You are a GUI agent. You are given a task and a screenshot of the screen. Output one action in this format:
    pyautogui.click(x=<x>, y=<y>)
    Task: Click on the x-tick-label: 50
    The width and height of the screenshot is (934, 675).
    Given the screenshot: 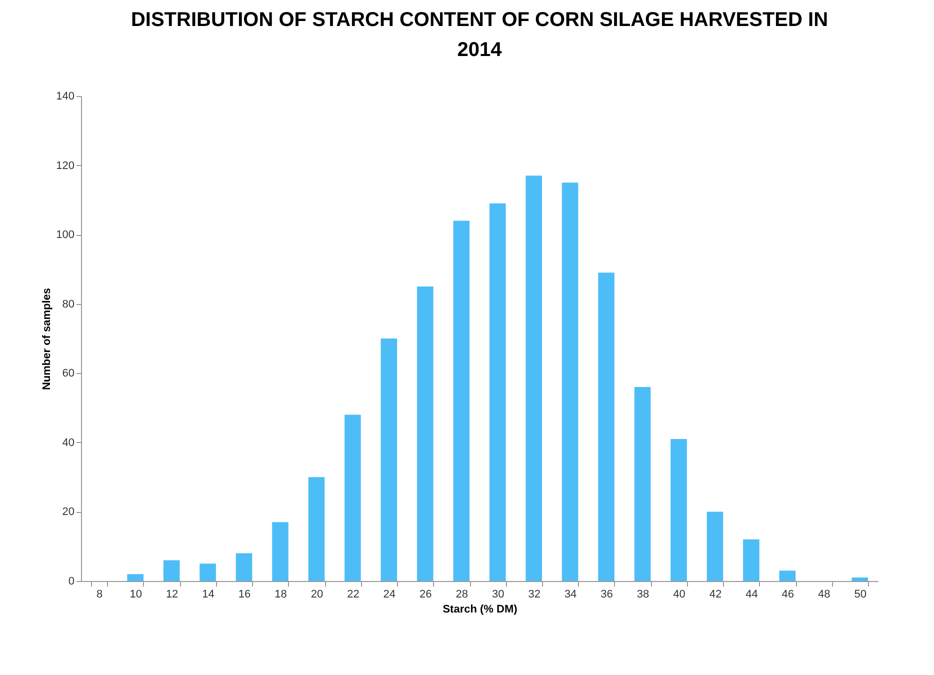 What is the action you would take?
    pyautogui.click(x=860, y=594)
    